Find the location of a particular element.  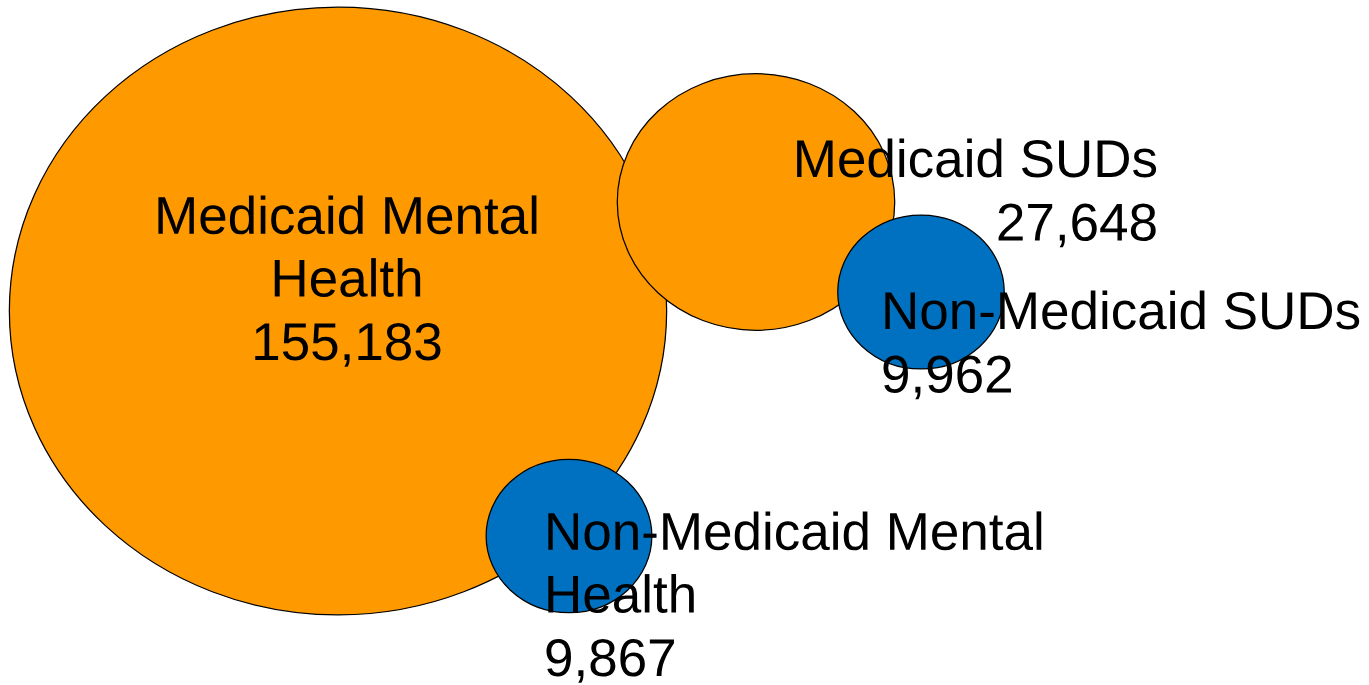

data-label: 9,962 is located at coordinates (947, 377).